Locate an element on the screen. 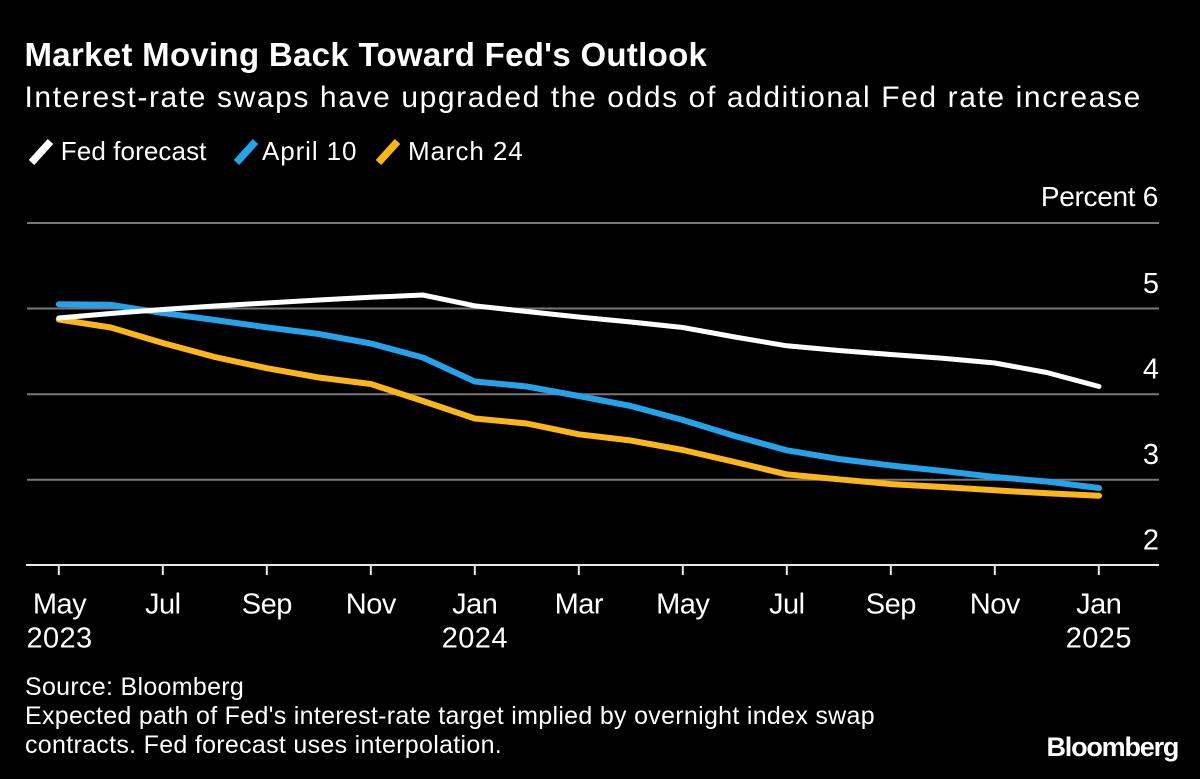  svg-text: March 24 is located at coordinates (466, 151).